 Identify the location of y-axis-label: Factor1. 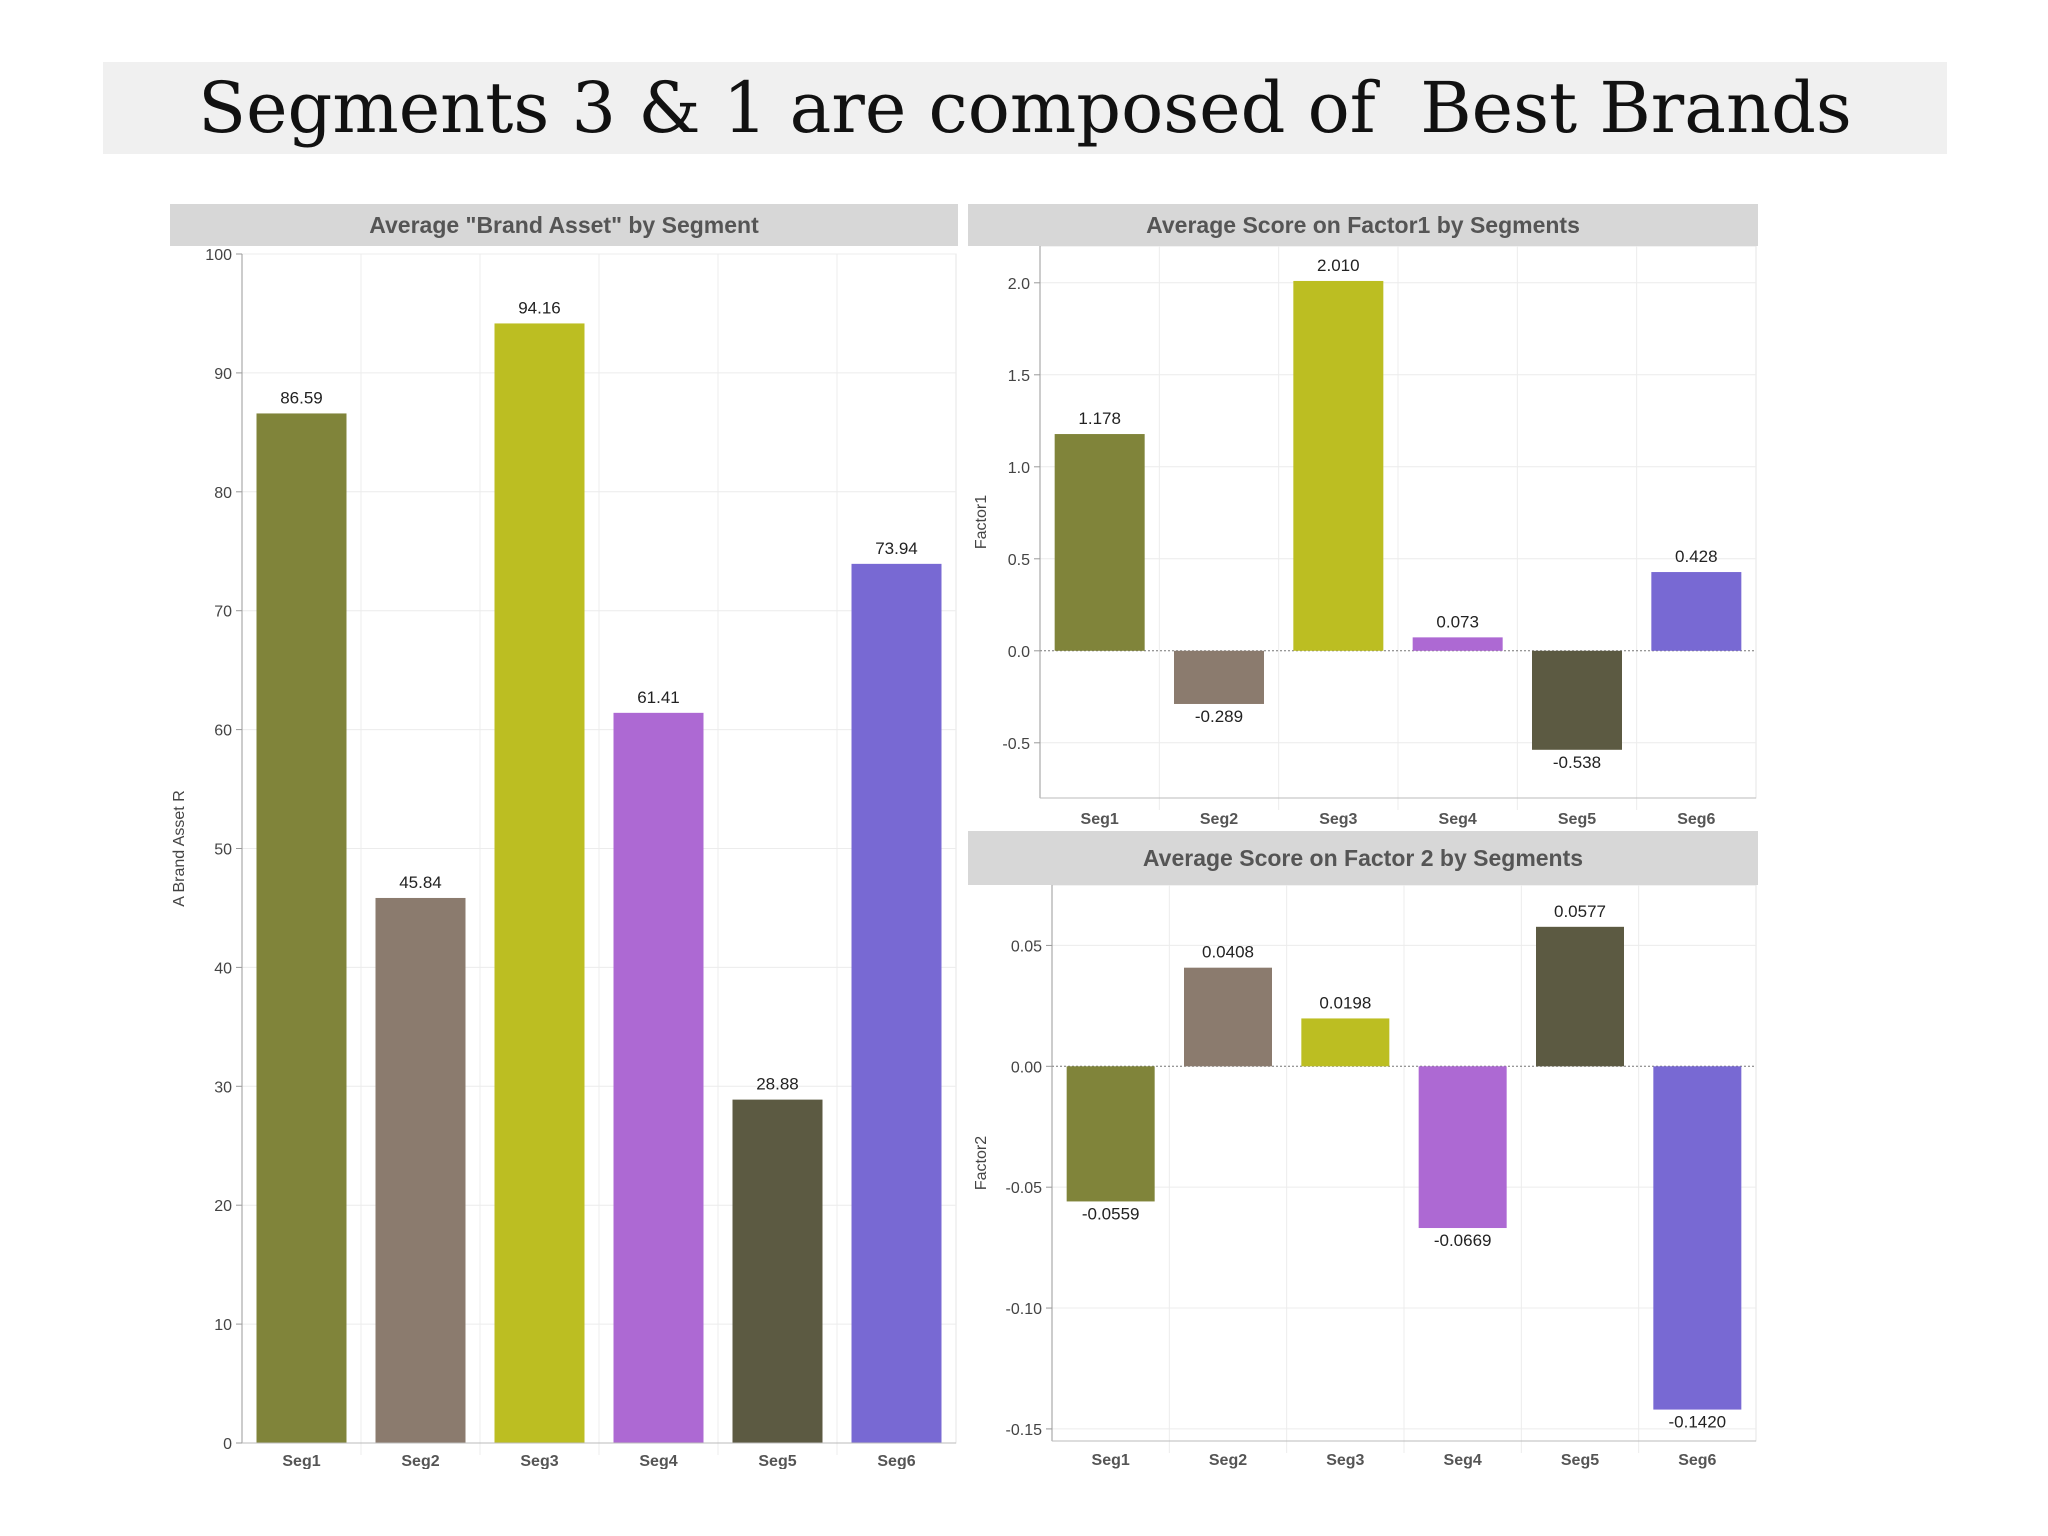
(981, 522).